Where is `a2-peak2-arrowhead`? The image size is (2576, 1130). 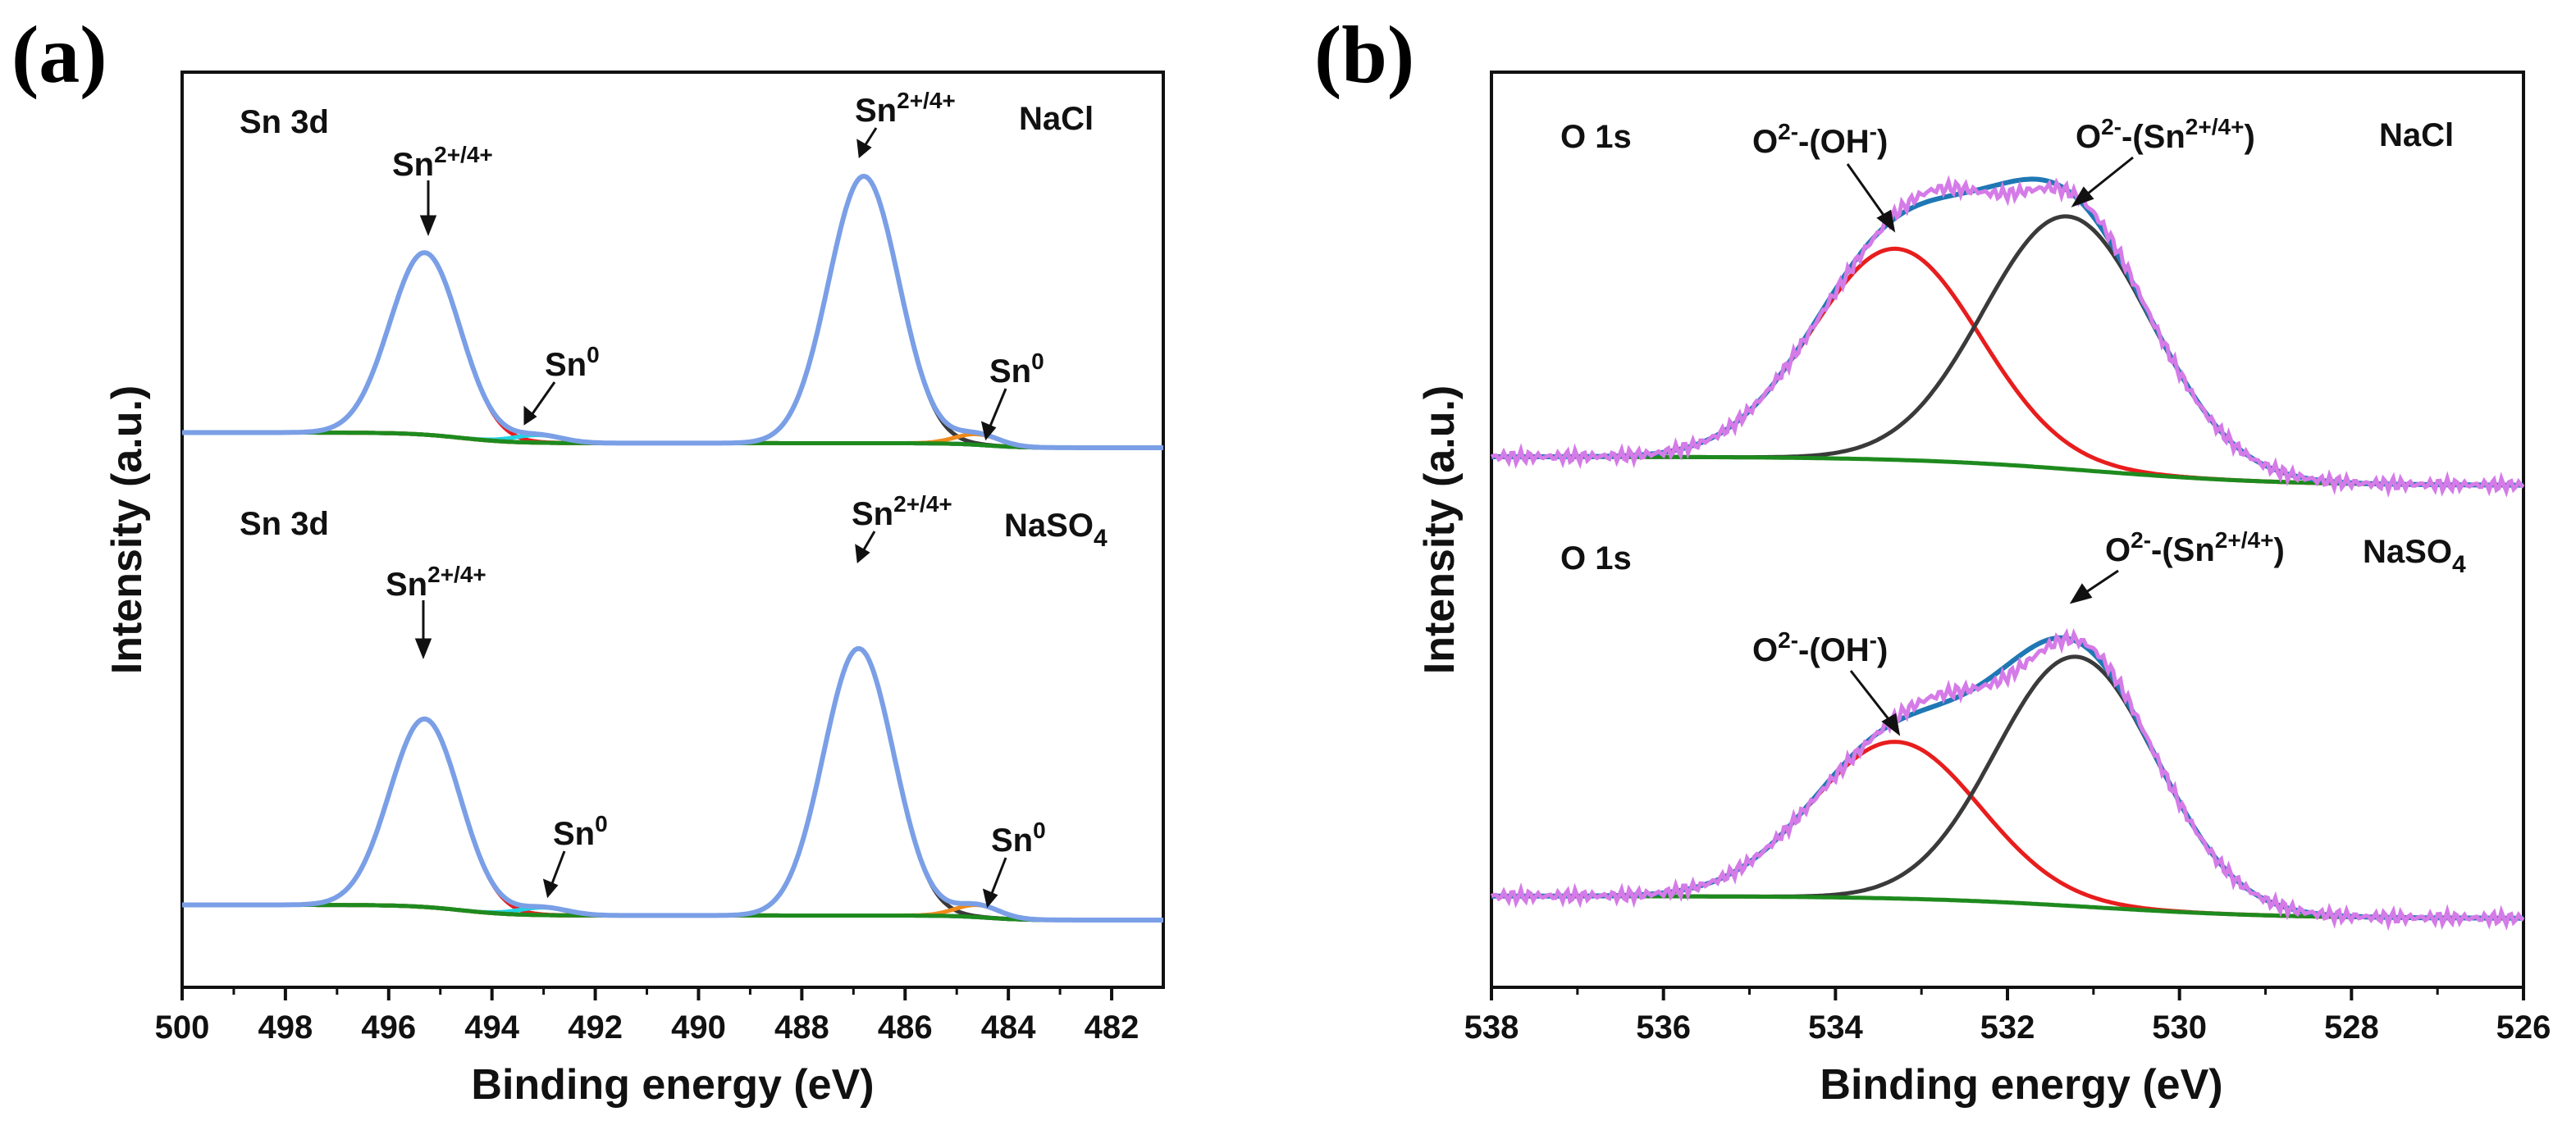 a2-peak2-arrowhead is located at coordinates (551, 888).